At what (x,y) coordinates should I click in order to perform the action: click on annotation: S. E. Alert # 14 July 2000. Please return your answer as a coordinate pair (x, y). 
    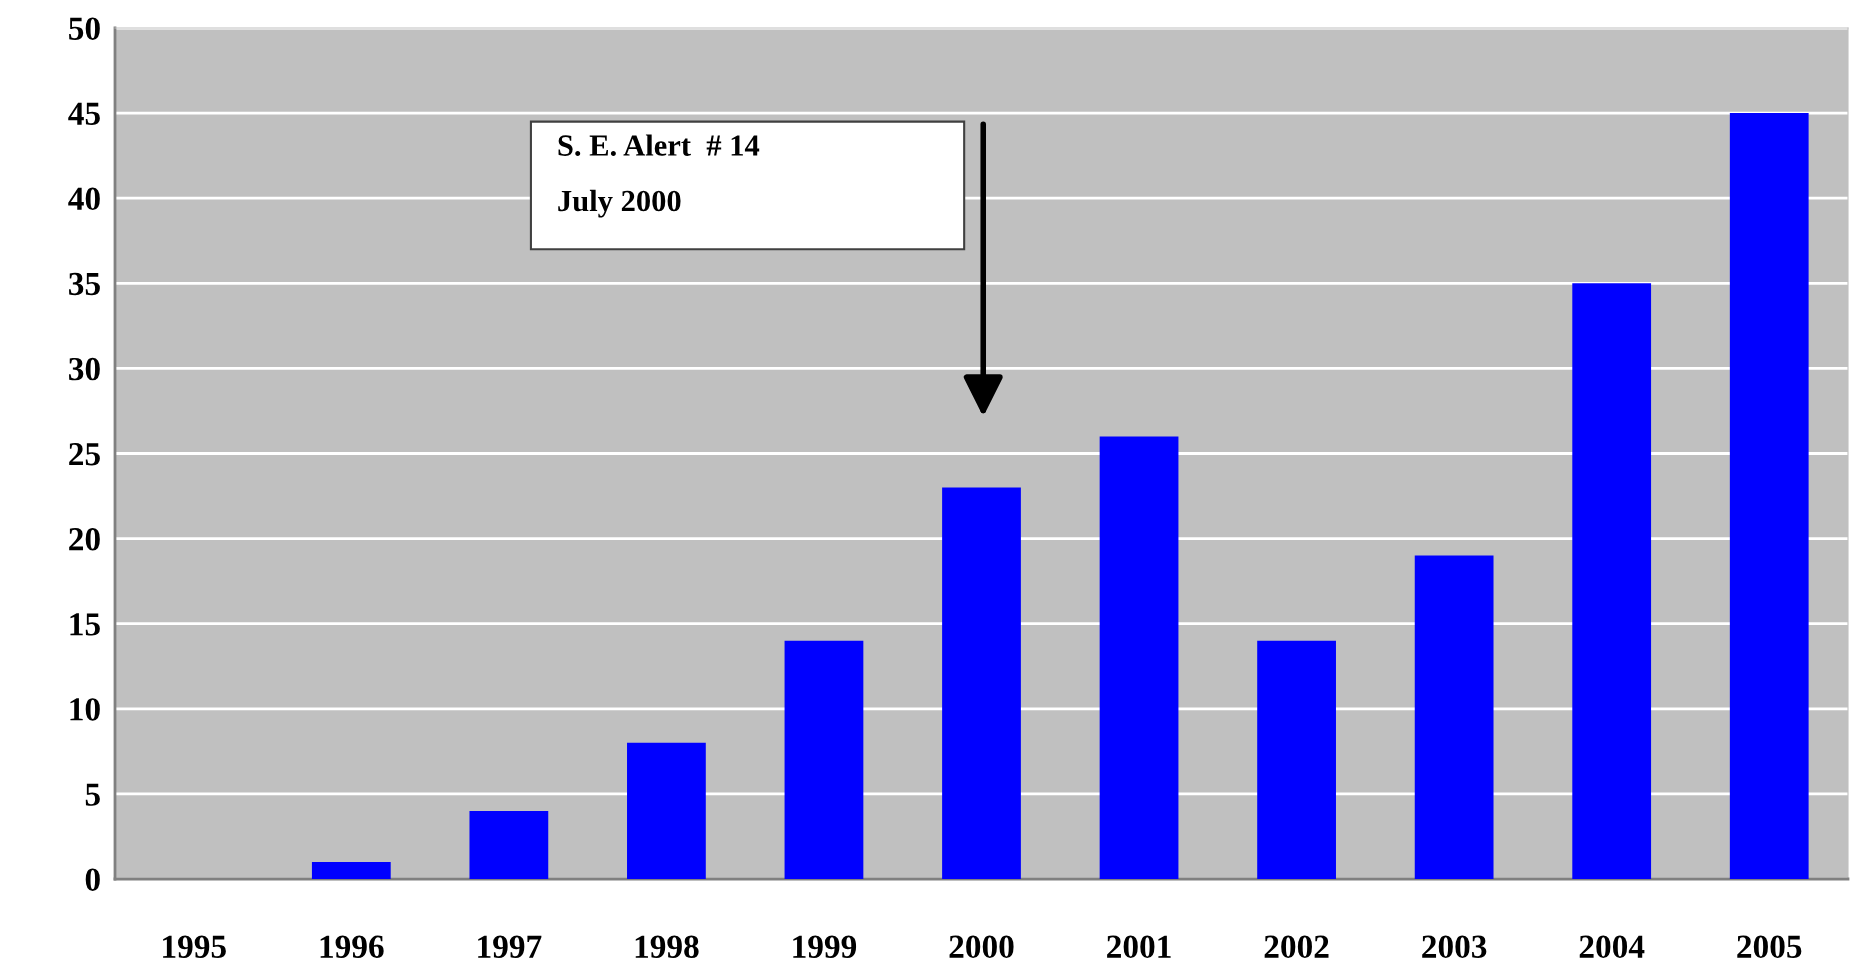
    Looking at the image, I should click on (659, 176).